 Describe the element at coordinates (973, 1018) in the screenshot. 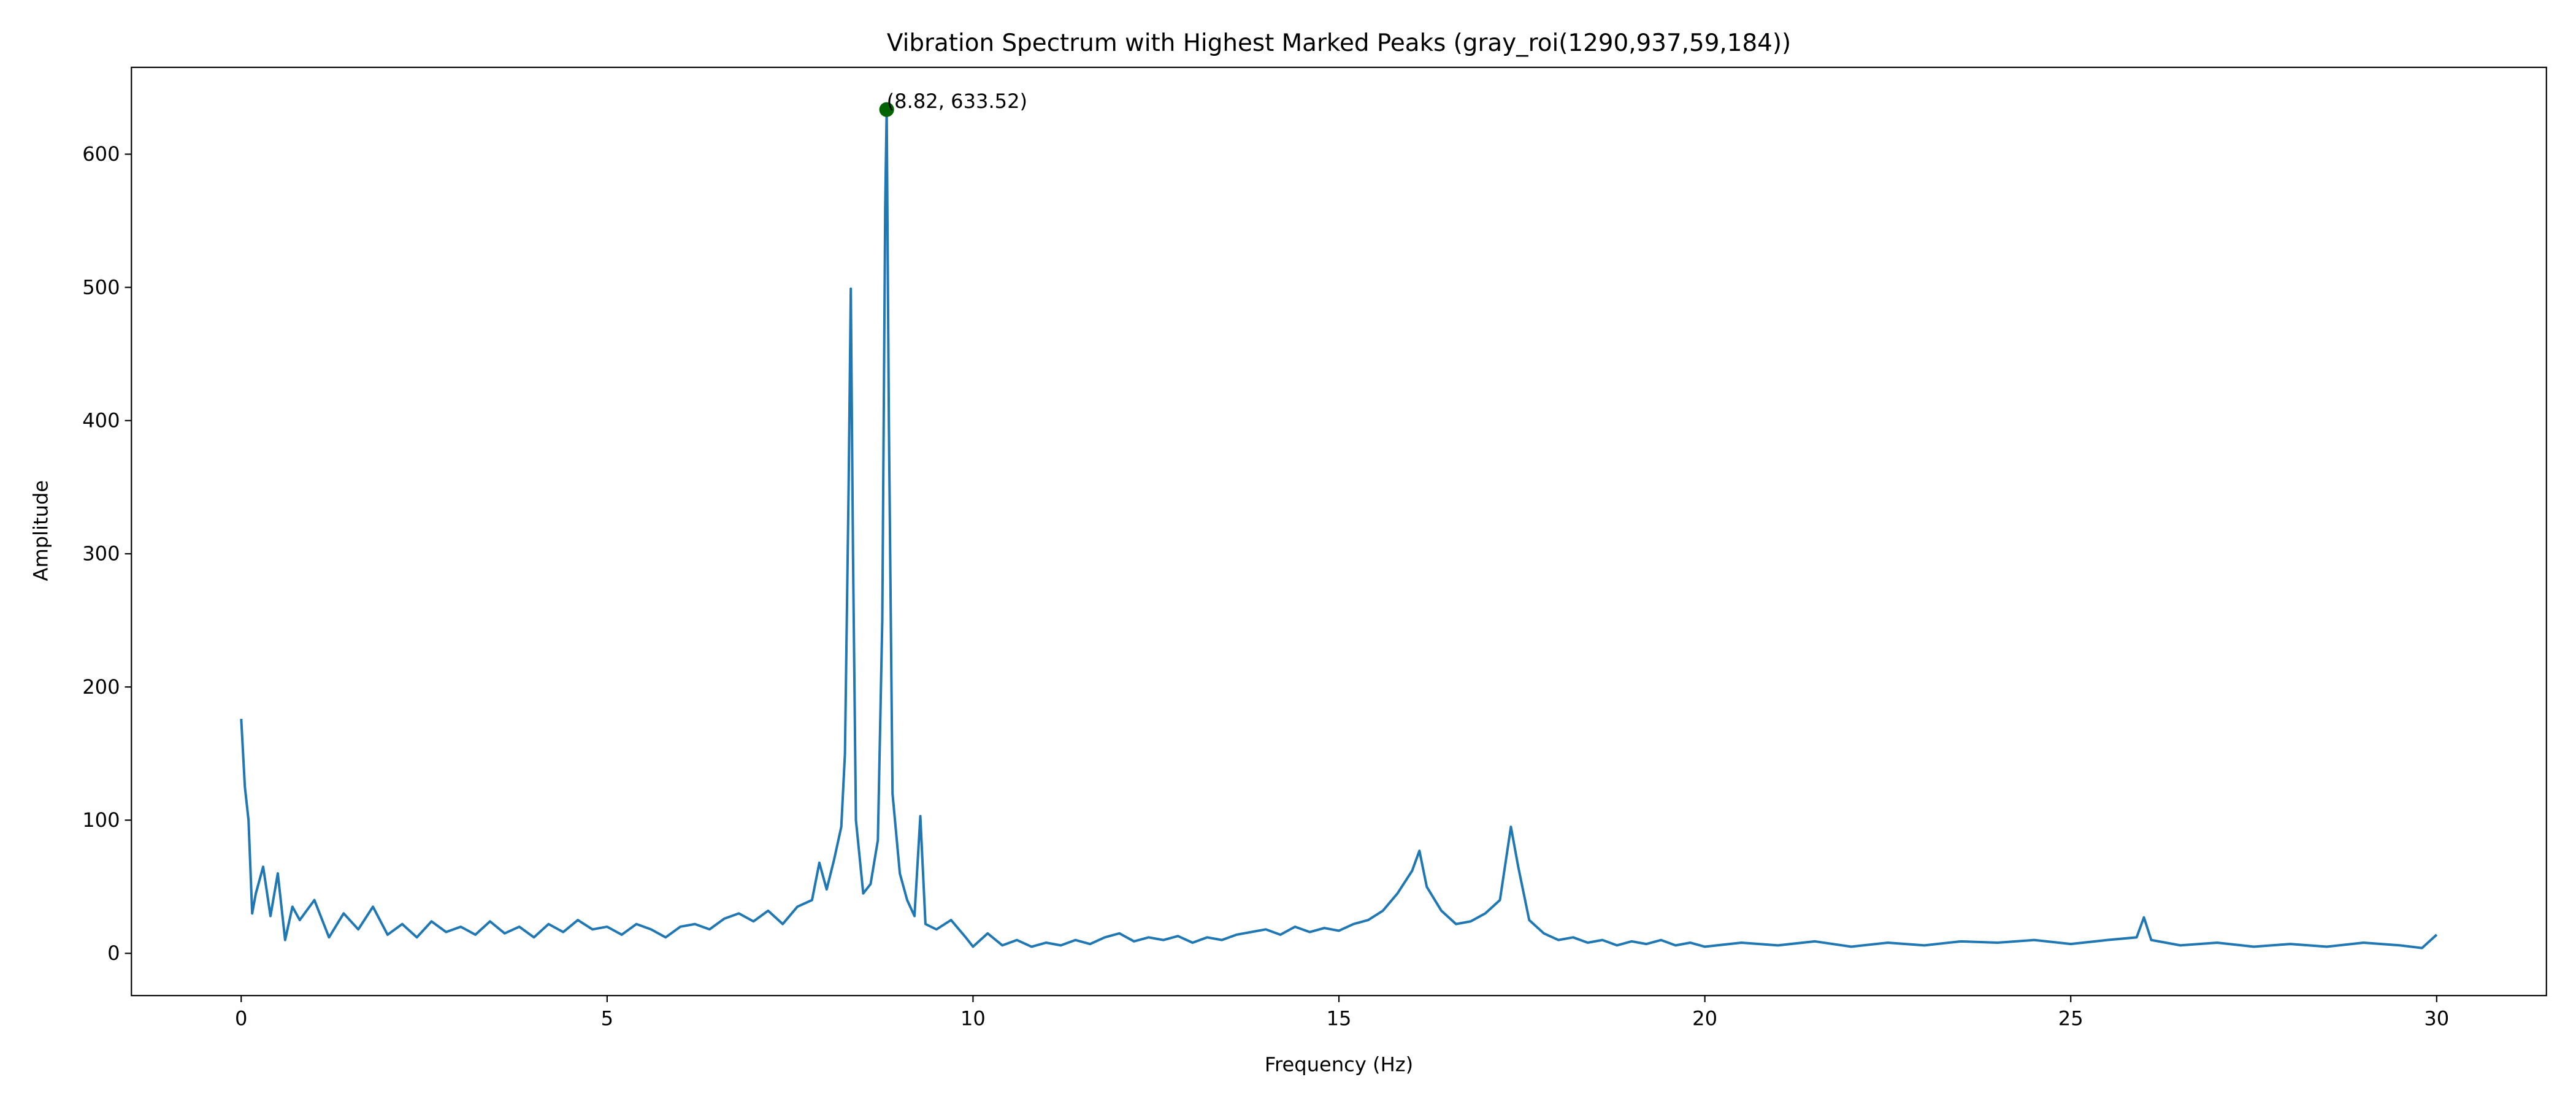

I see `x-tick-label: 10` at that location.